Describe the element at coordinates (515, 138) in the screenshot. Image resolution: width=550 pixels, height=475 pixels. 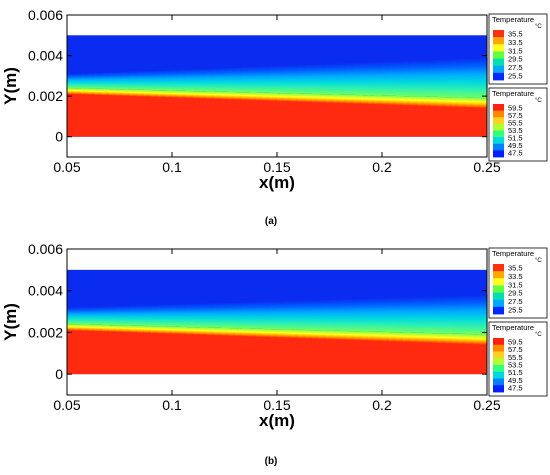
I see `legend-label: 51.5` at that location.